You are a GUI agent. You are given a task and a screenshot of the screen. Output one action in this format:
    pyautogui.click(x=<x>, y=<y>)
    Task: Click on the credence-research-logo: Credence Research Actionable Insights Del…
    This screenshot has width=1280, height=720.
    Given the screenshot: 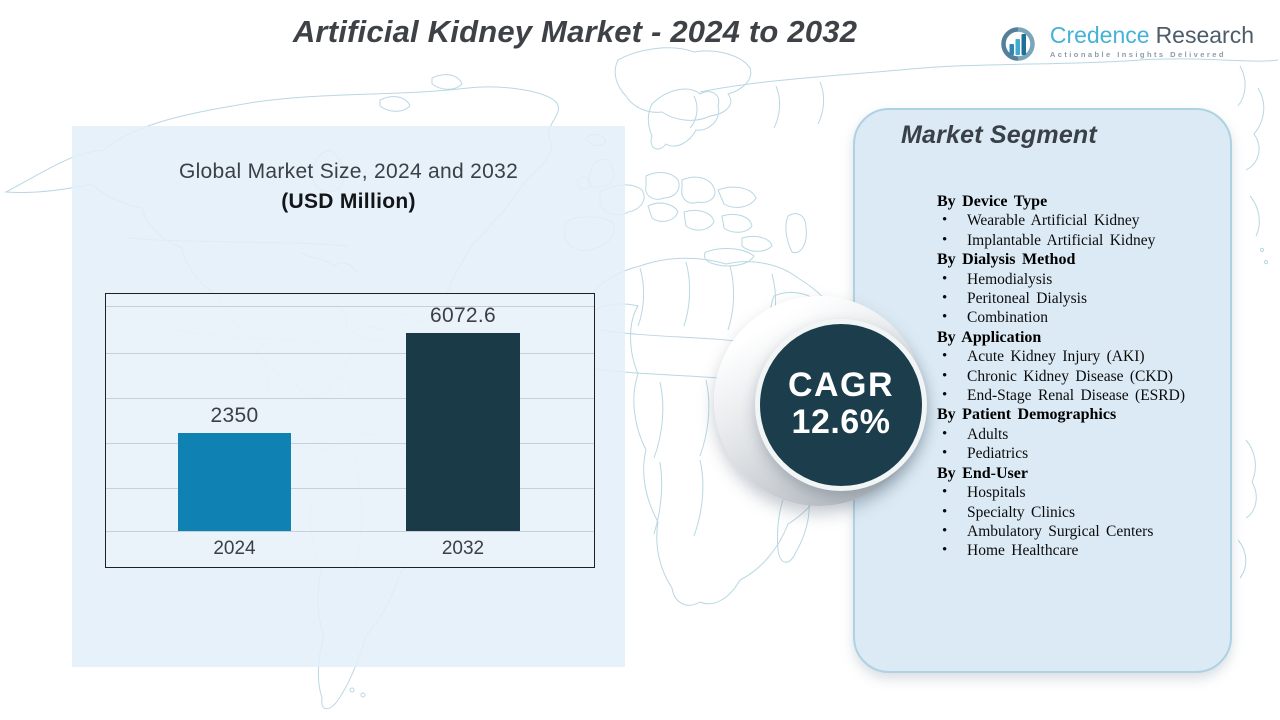 What is the action you would take?
    pyautogui.click(x=1125, y=46)
    